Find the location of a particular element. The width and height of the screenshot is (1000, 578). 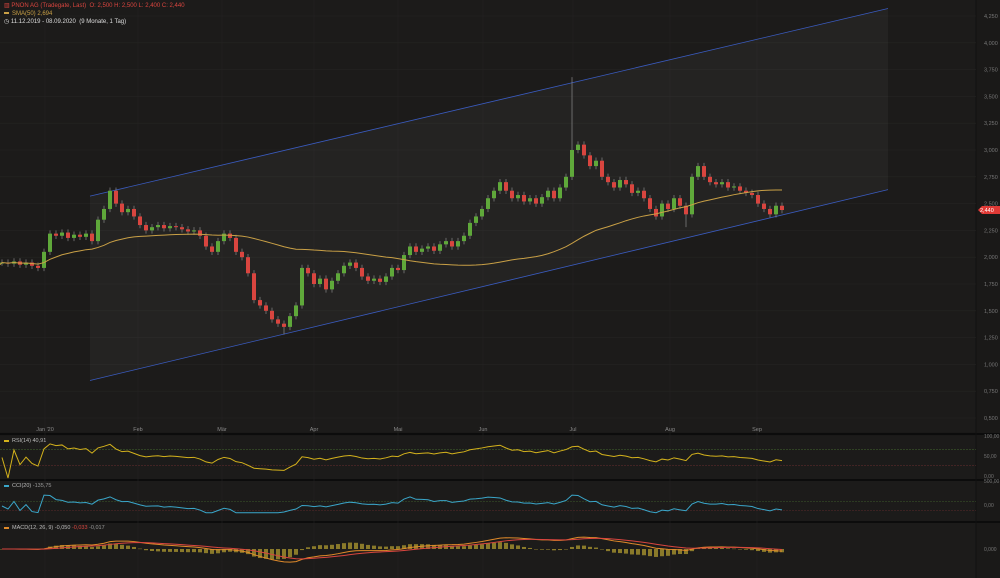

clock-icon: ◷ is located at coordinates (7, 22).